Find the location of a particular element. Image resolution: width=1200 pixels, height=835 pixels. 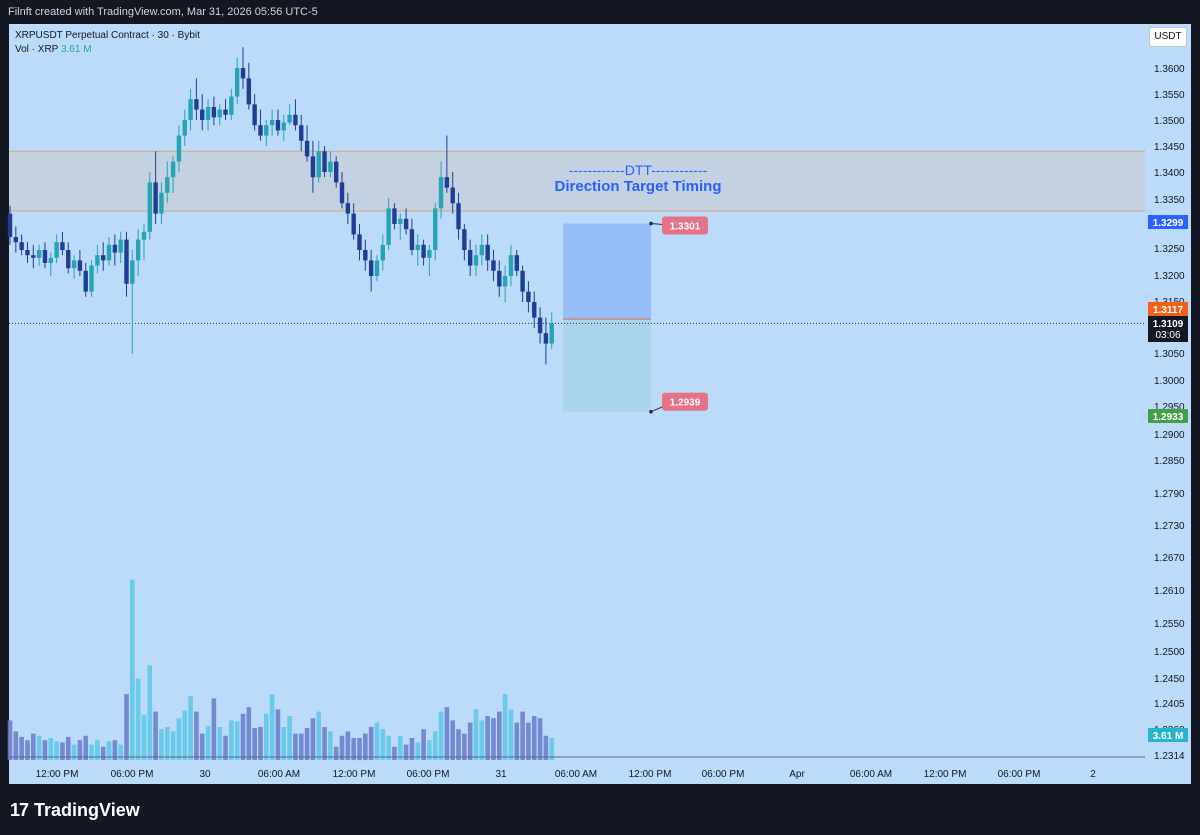

current-price-box is located at coordinates (1168, 329).